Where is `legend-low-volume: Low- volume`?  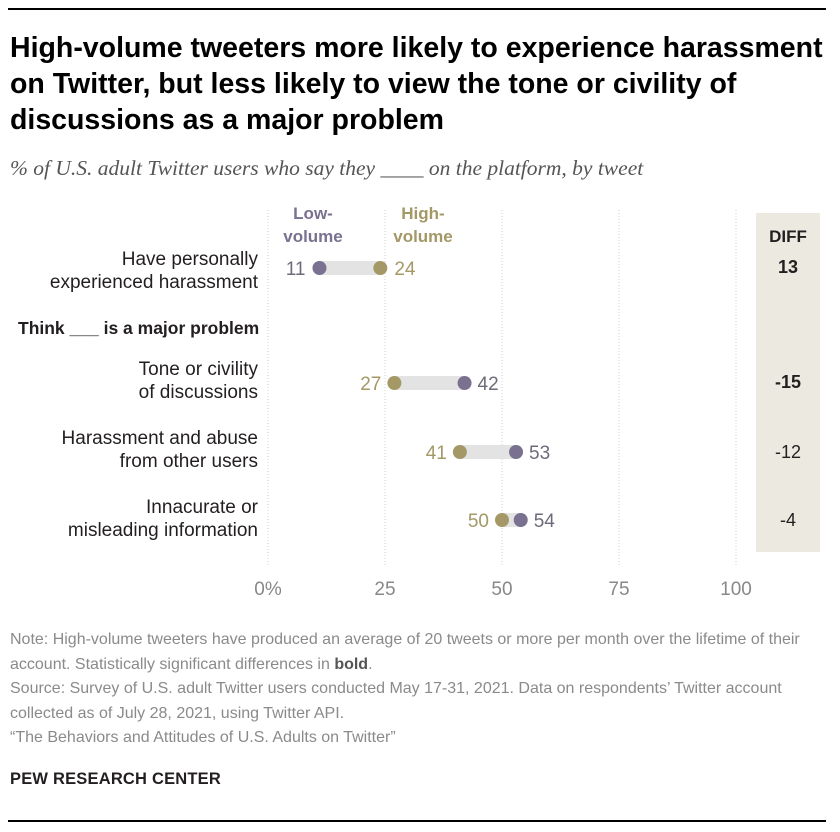
legend-low-volume: Low- volume is located at coordinates (313, 225).